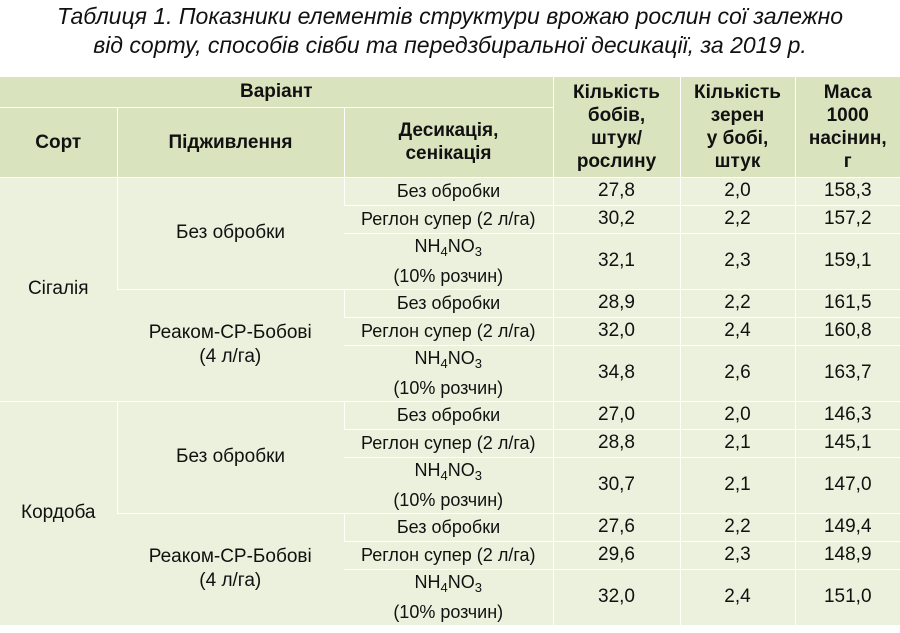 This screenshot has height=633, width=900. What do you see at coordinates (737, 127) in the screenshot?
I see `header-seeds-per-pod: Кількість зерен у бобі, штук` at bounding box center [737, 127].